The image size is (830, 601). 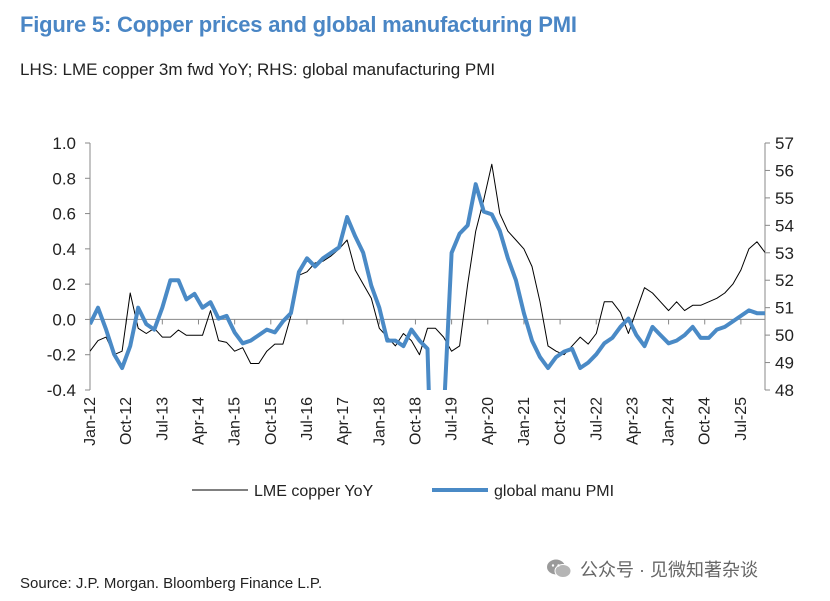 I want to click on right-axis: 48 49 50 51 52 53 54 55 56 57, so click(x=779, y=267).